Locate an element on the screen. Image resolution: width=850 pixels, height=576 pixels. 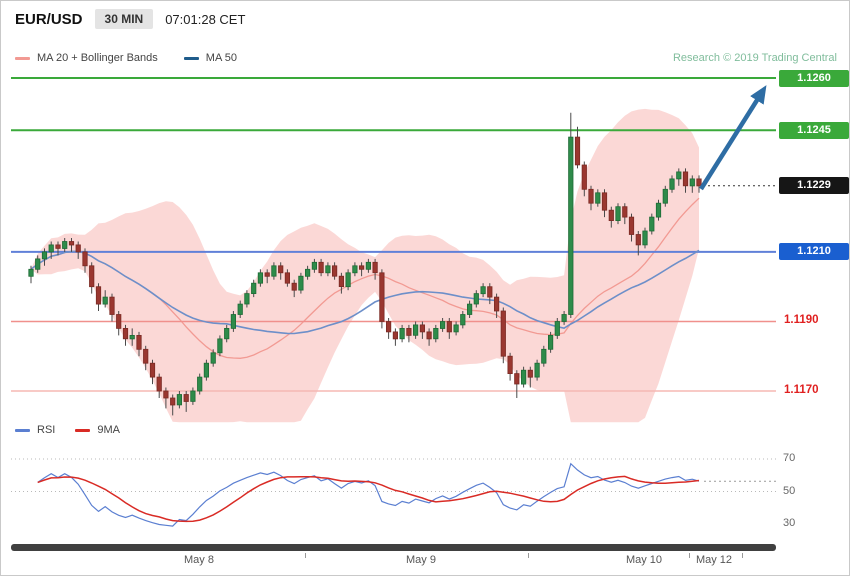
legend-ma50: MA 50 is located at coordinates (210, 58).